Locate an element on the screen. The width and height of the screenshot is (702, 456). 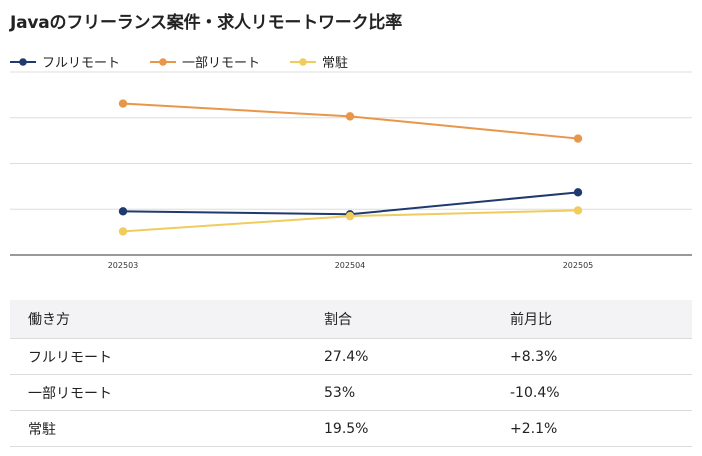
table-row: 常駐 19.5% +2.1% is located at coordinates (351, 428).